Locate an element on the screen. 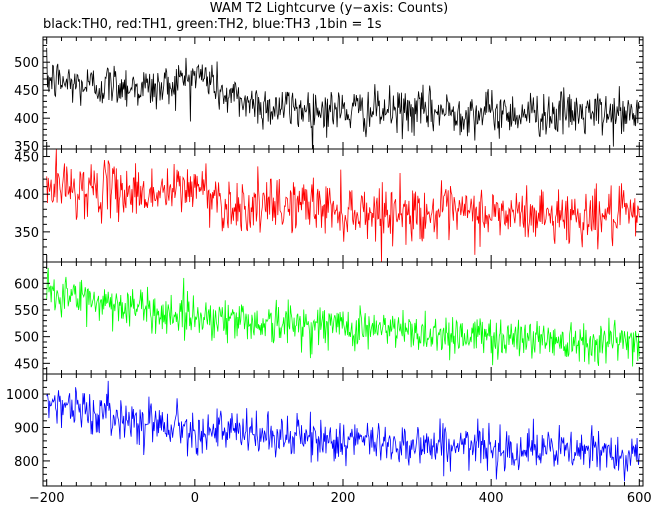 Image resolution: width=658 pixels, height=505 pixels. x-tick-label: −200 is located at coordinates (47, 498).